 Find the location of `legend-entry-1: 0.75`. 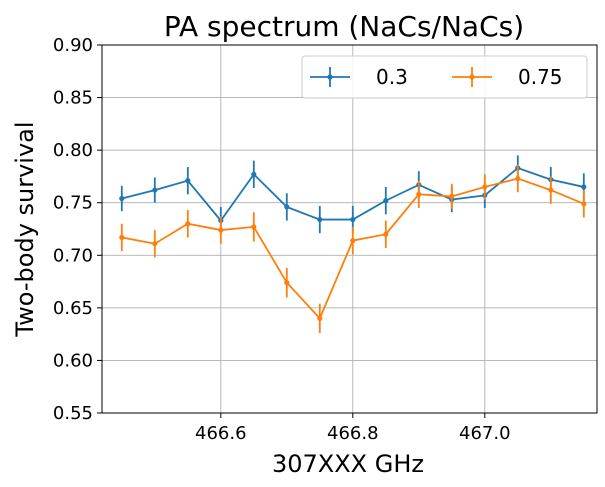

legend-entry-1: 0.75 is located at coordinates (507, 77).